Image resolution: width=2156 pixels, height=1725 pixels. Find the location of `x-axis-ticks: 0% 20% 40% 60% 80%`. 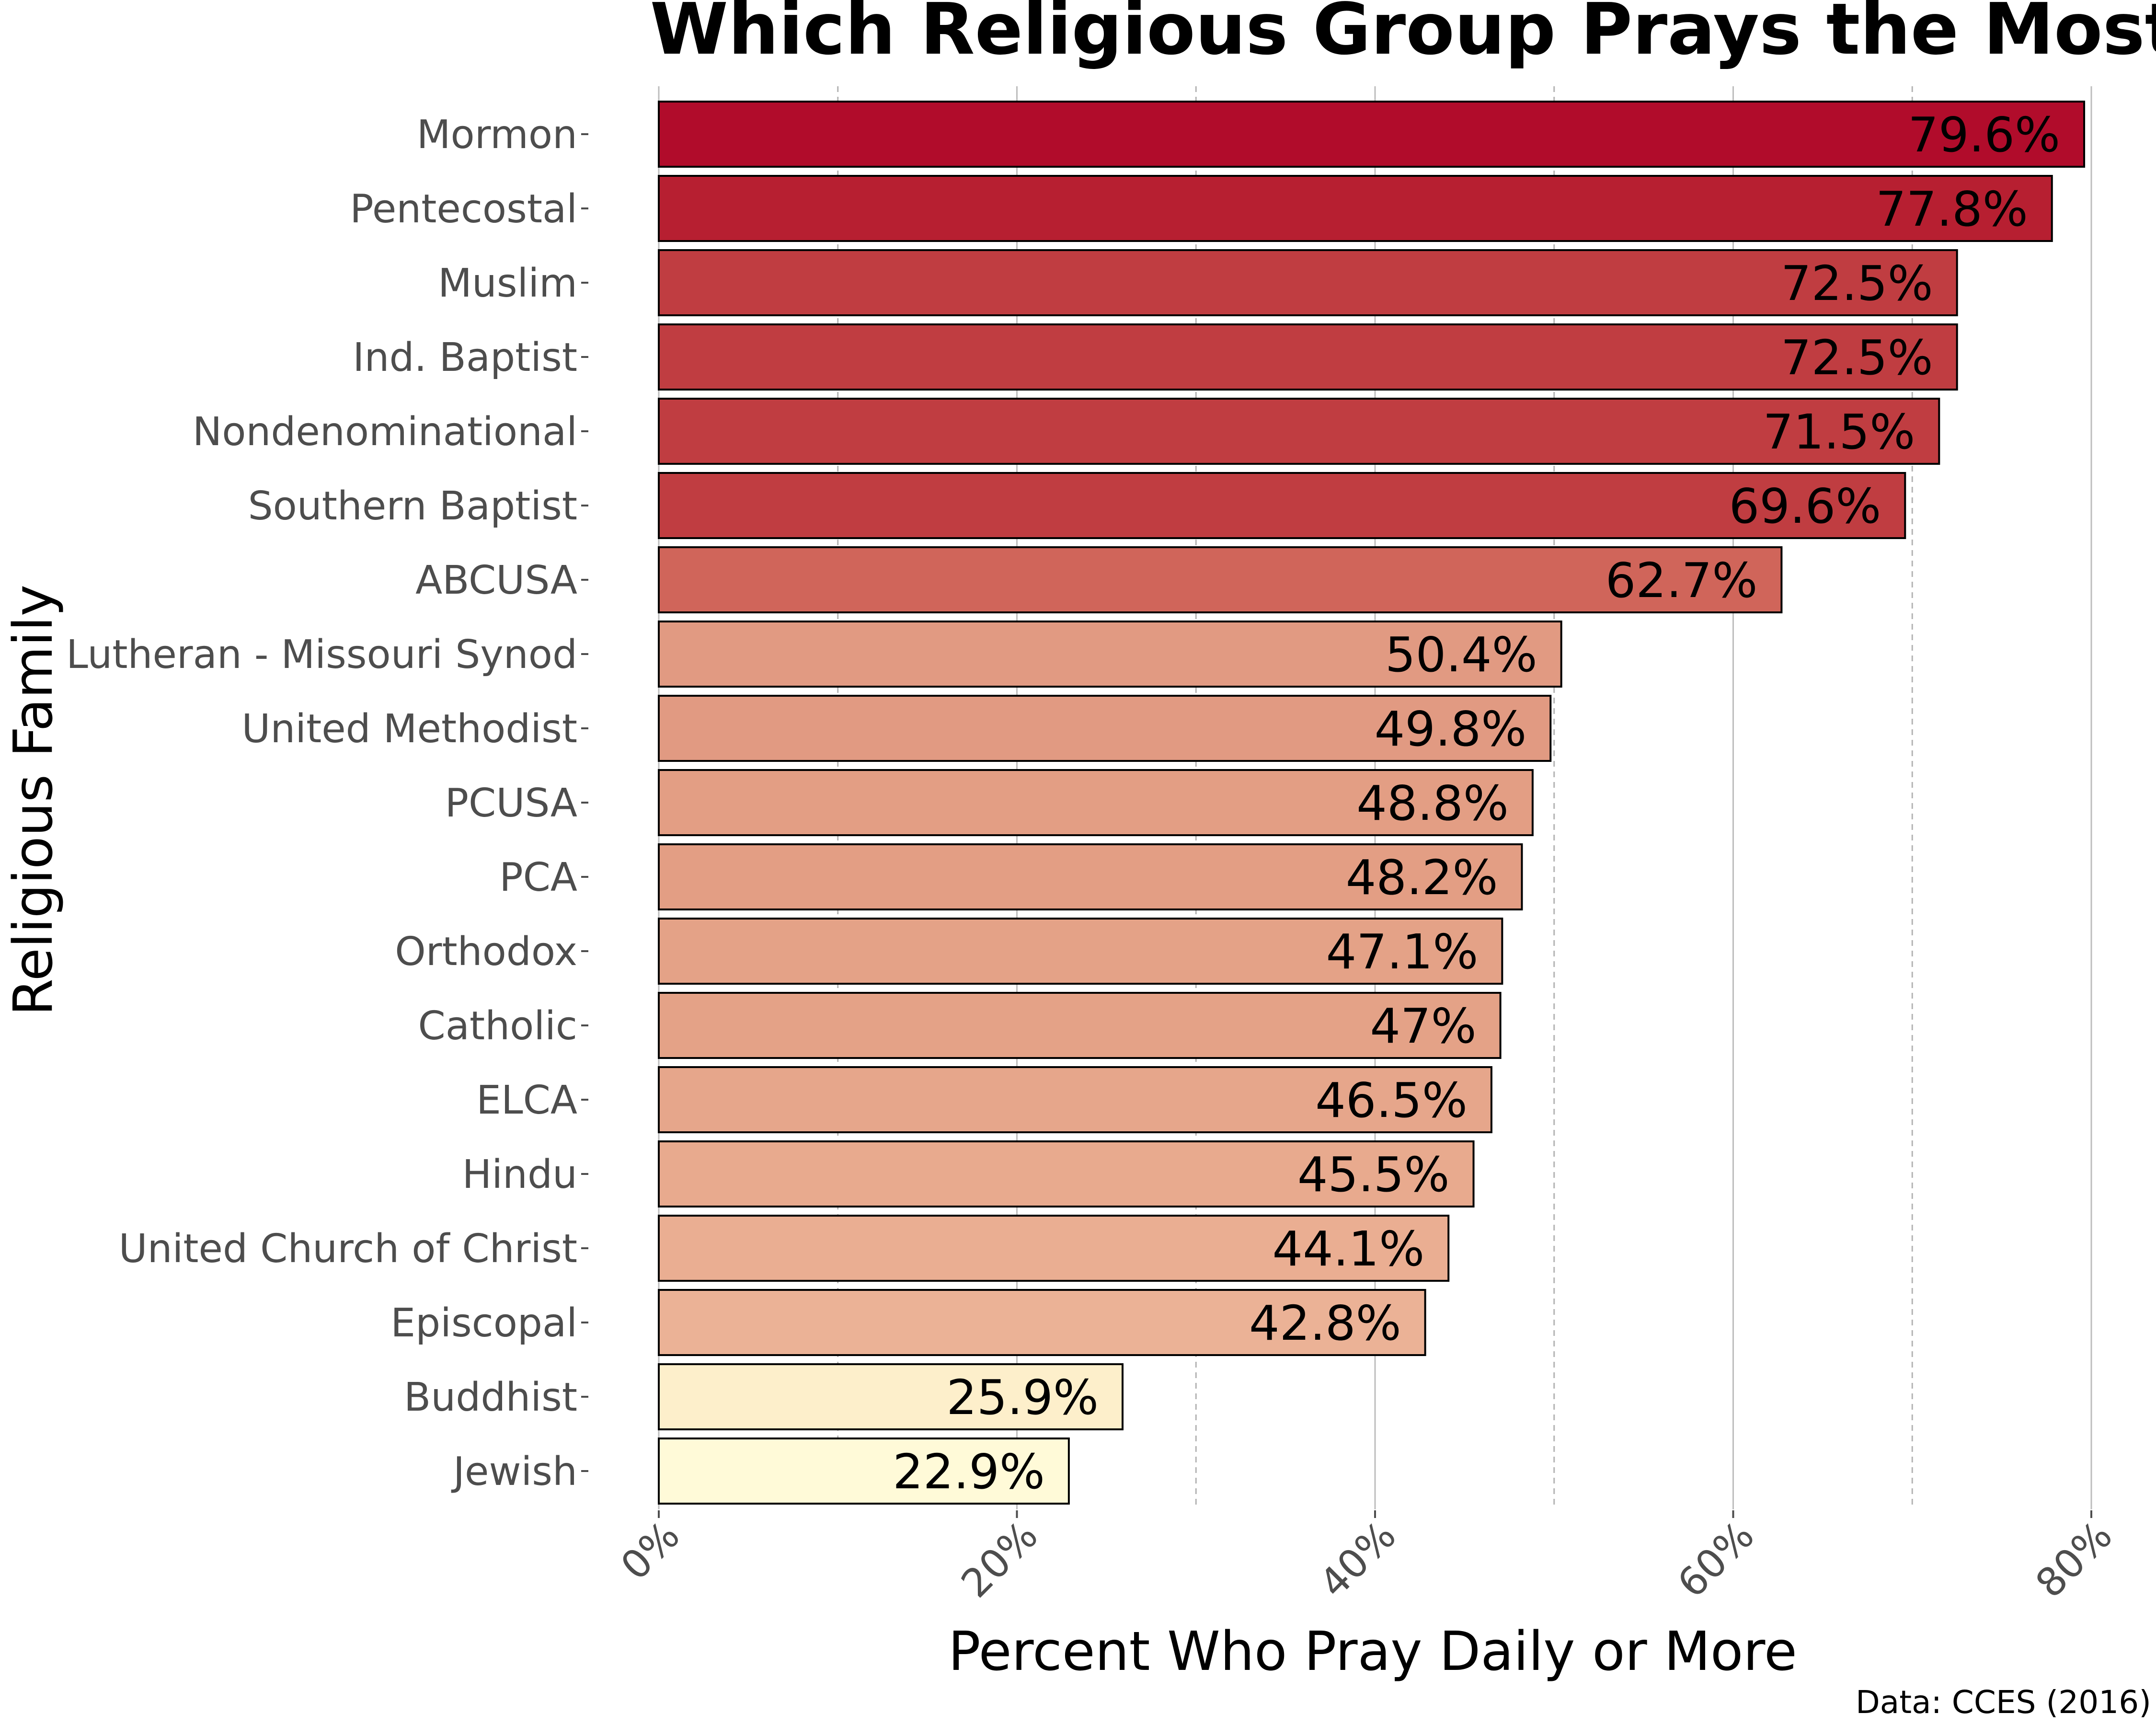

x-axis-ticks: 0% 20% 40% 60% 80% is located at coordinates (1366, 1558).